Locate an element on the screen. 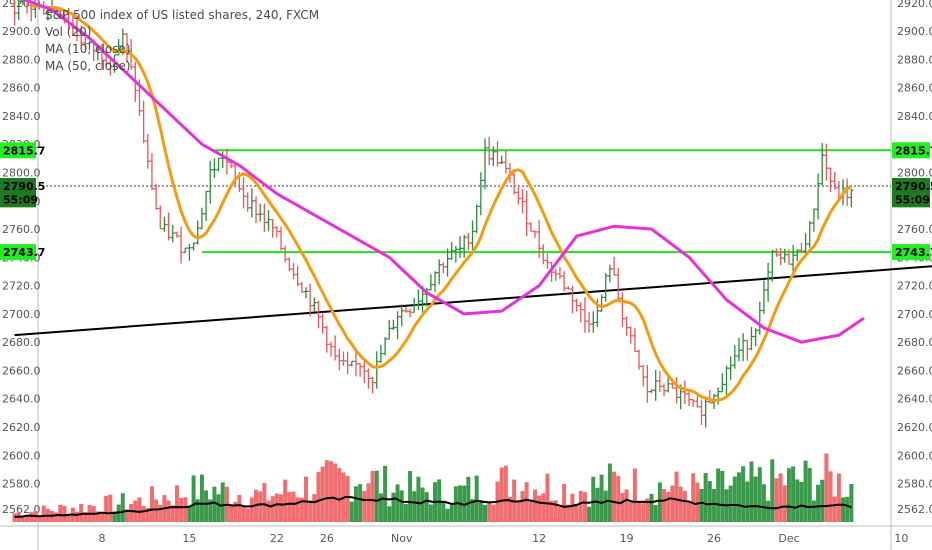 The image size is (932, 550). y-tick-right: 2580.0 is located at coordinates (914, 484).